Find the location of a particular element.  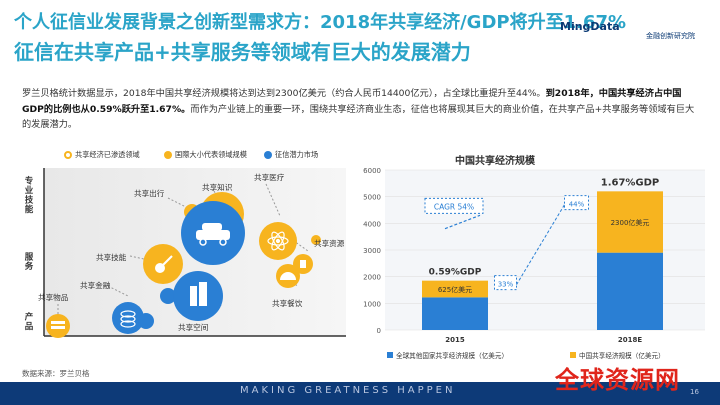

data-label-2018: 2300亿美元 is located at coordinates (630, 222).